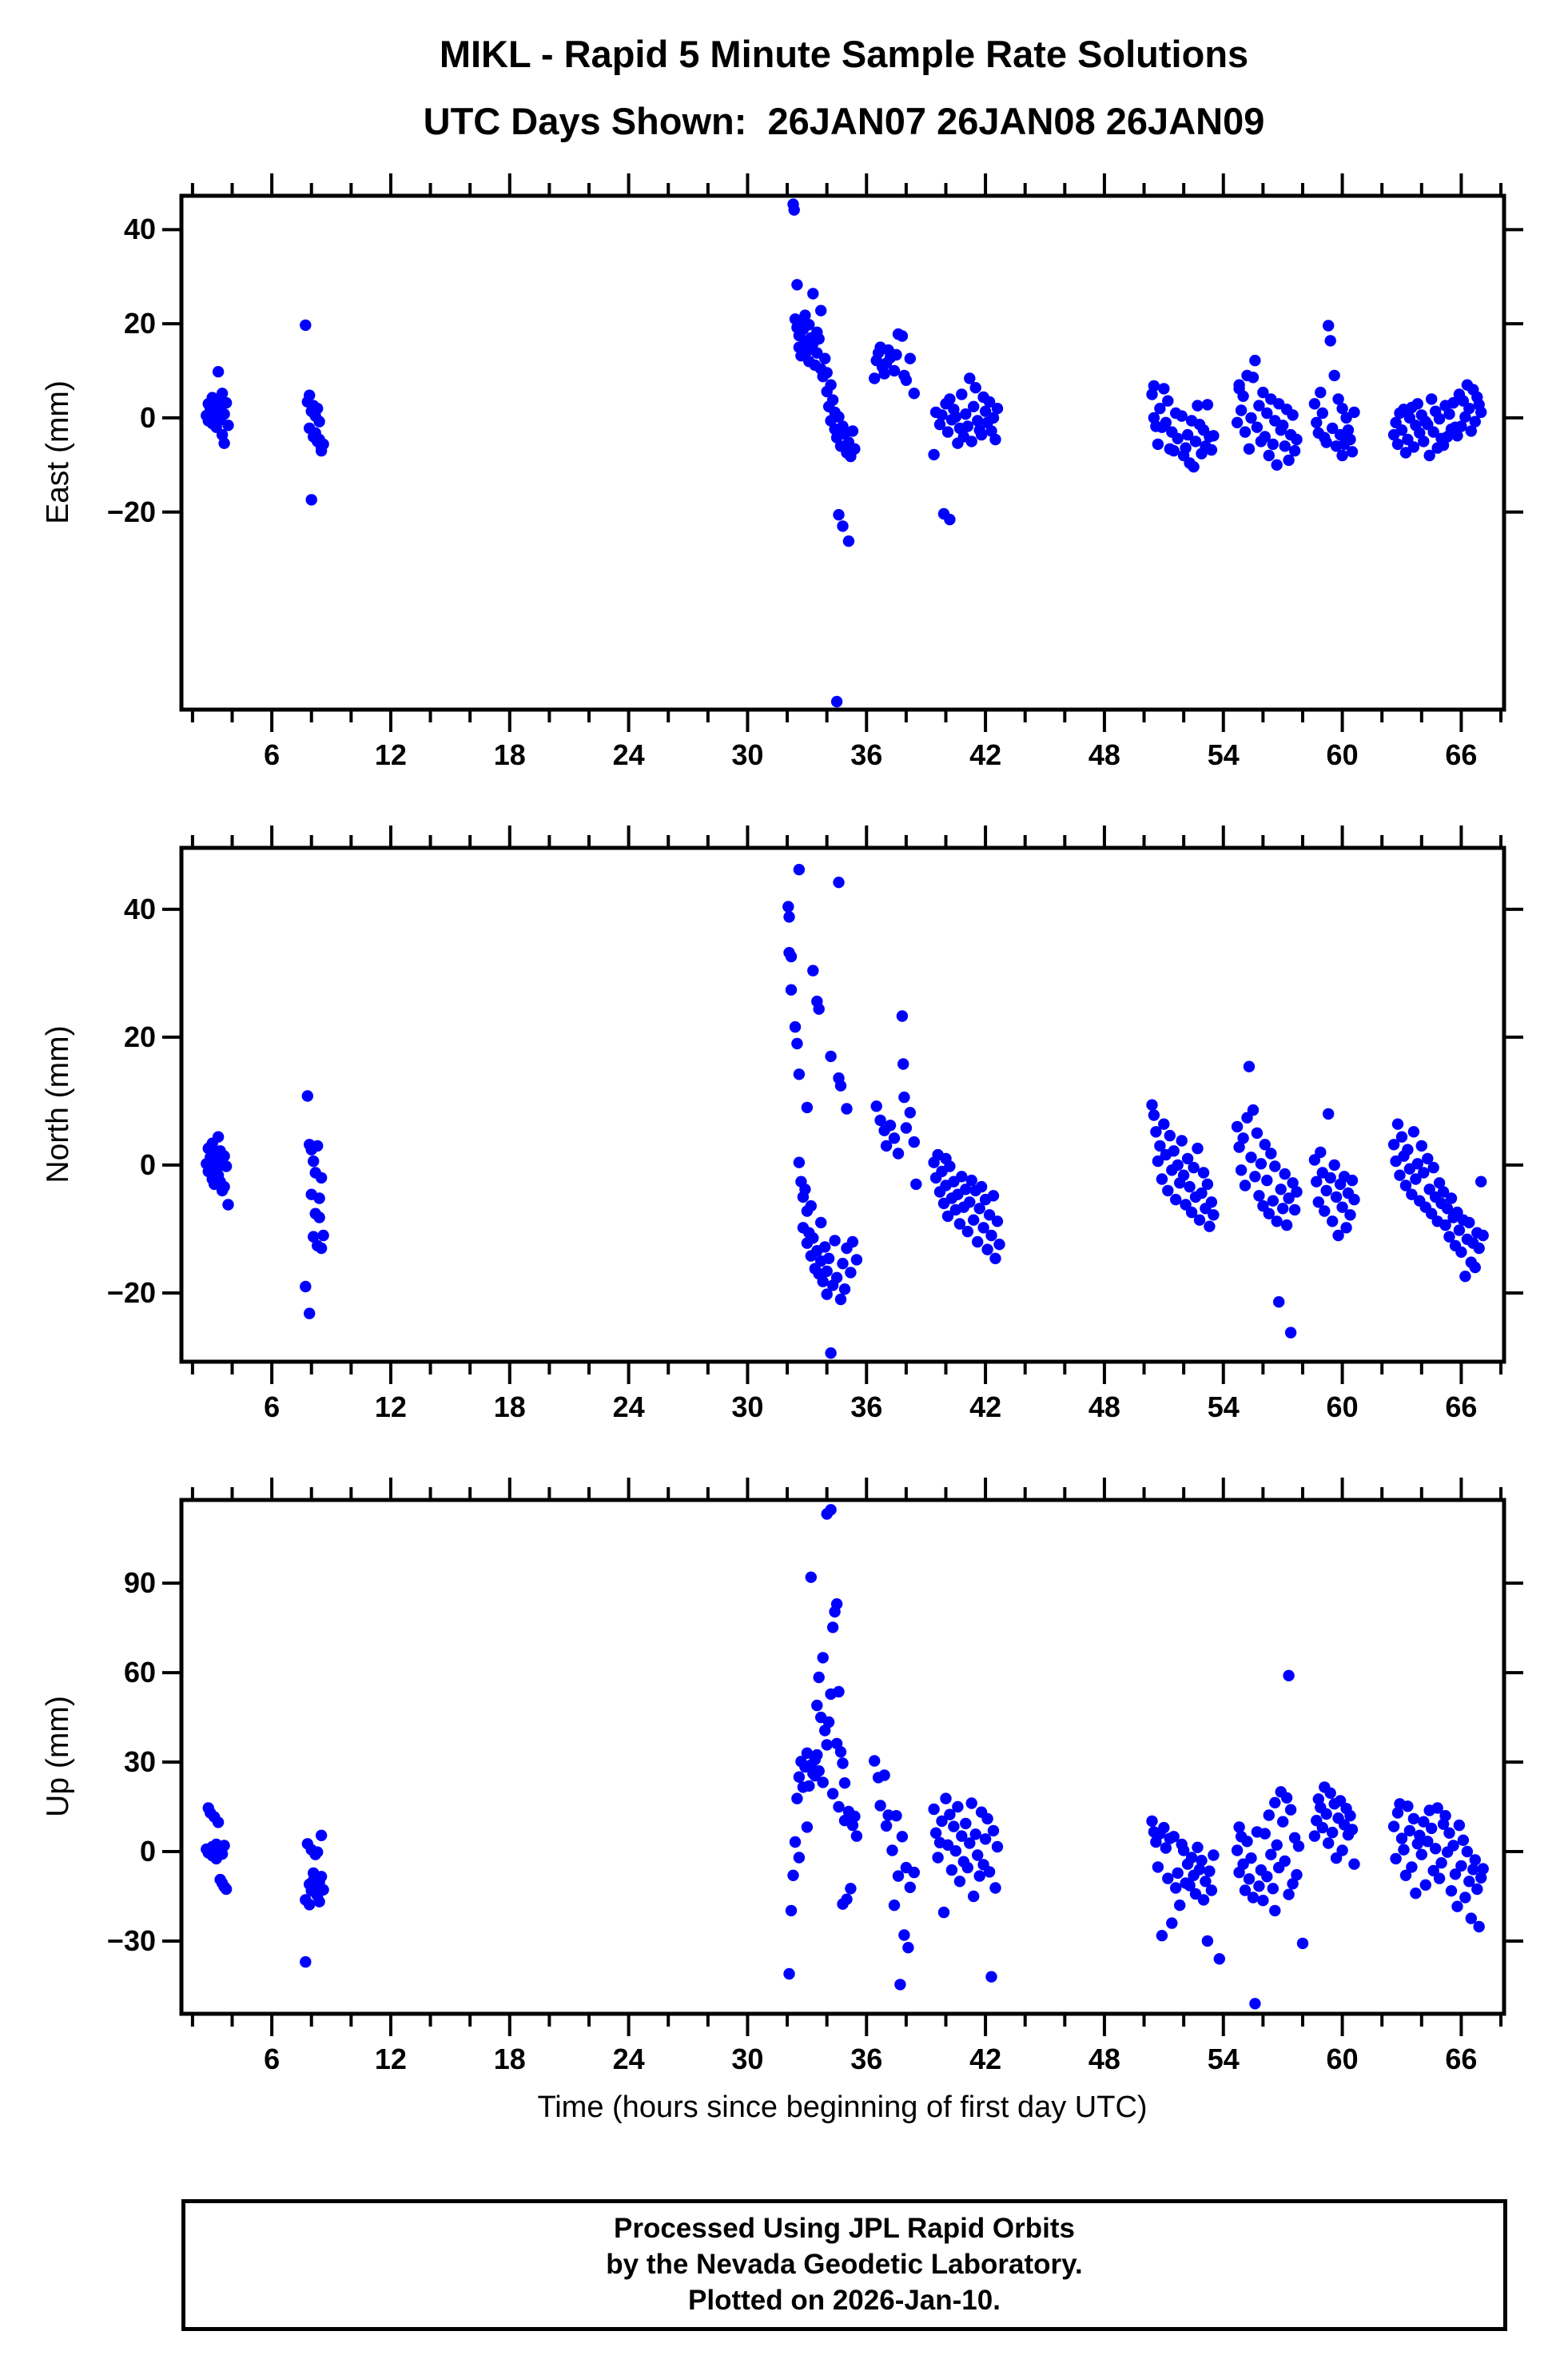 The height and width of the screenshot is (2371, 1568). I want to click on east-xtick-label: 18, so click(509, 754).